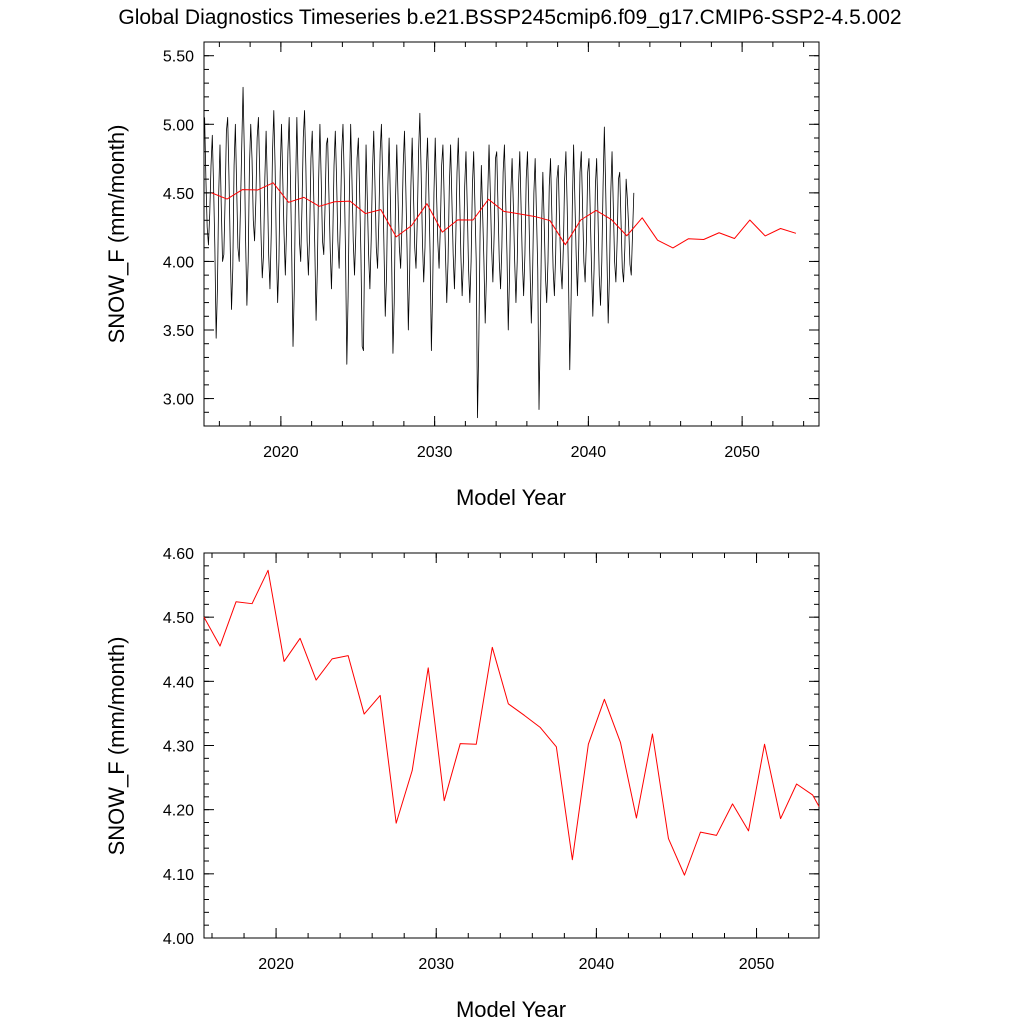 The width and height of the screenshot is (1024, 1024). I want to click on y-tick-label: 3.00, so click(178, 400).